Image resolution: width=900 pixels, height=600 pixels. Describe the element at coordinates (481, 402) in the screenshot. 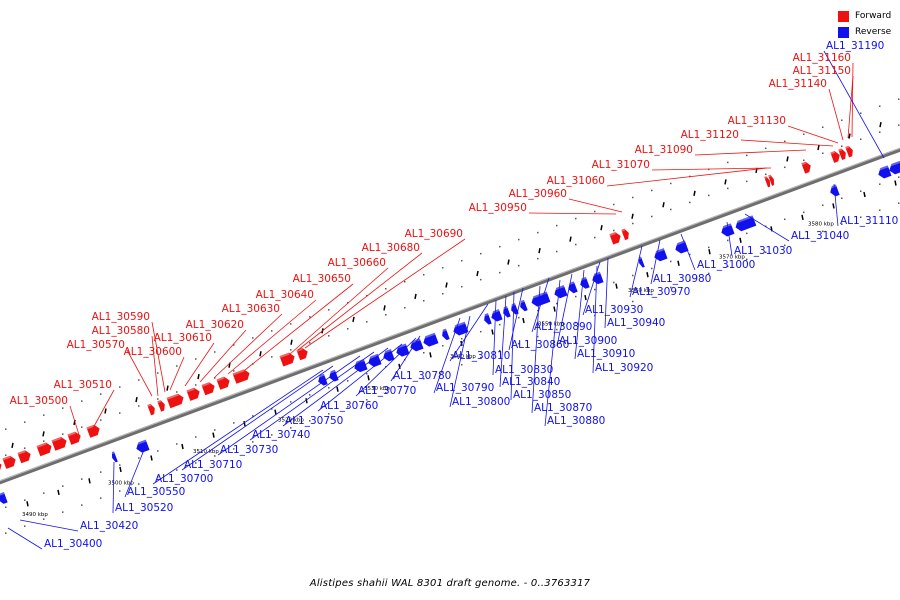

I see `reverse-gene-label: AL1_30800` at that location.